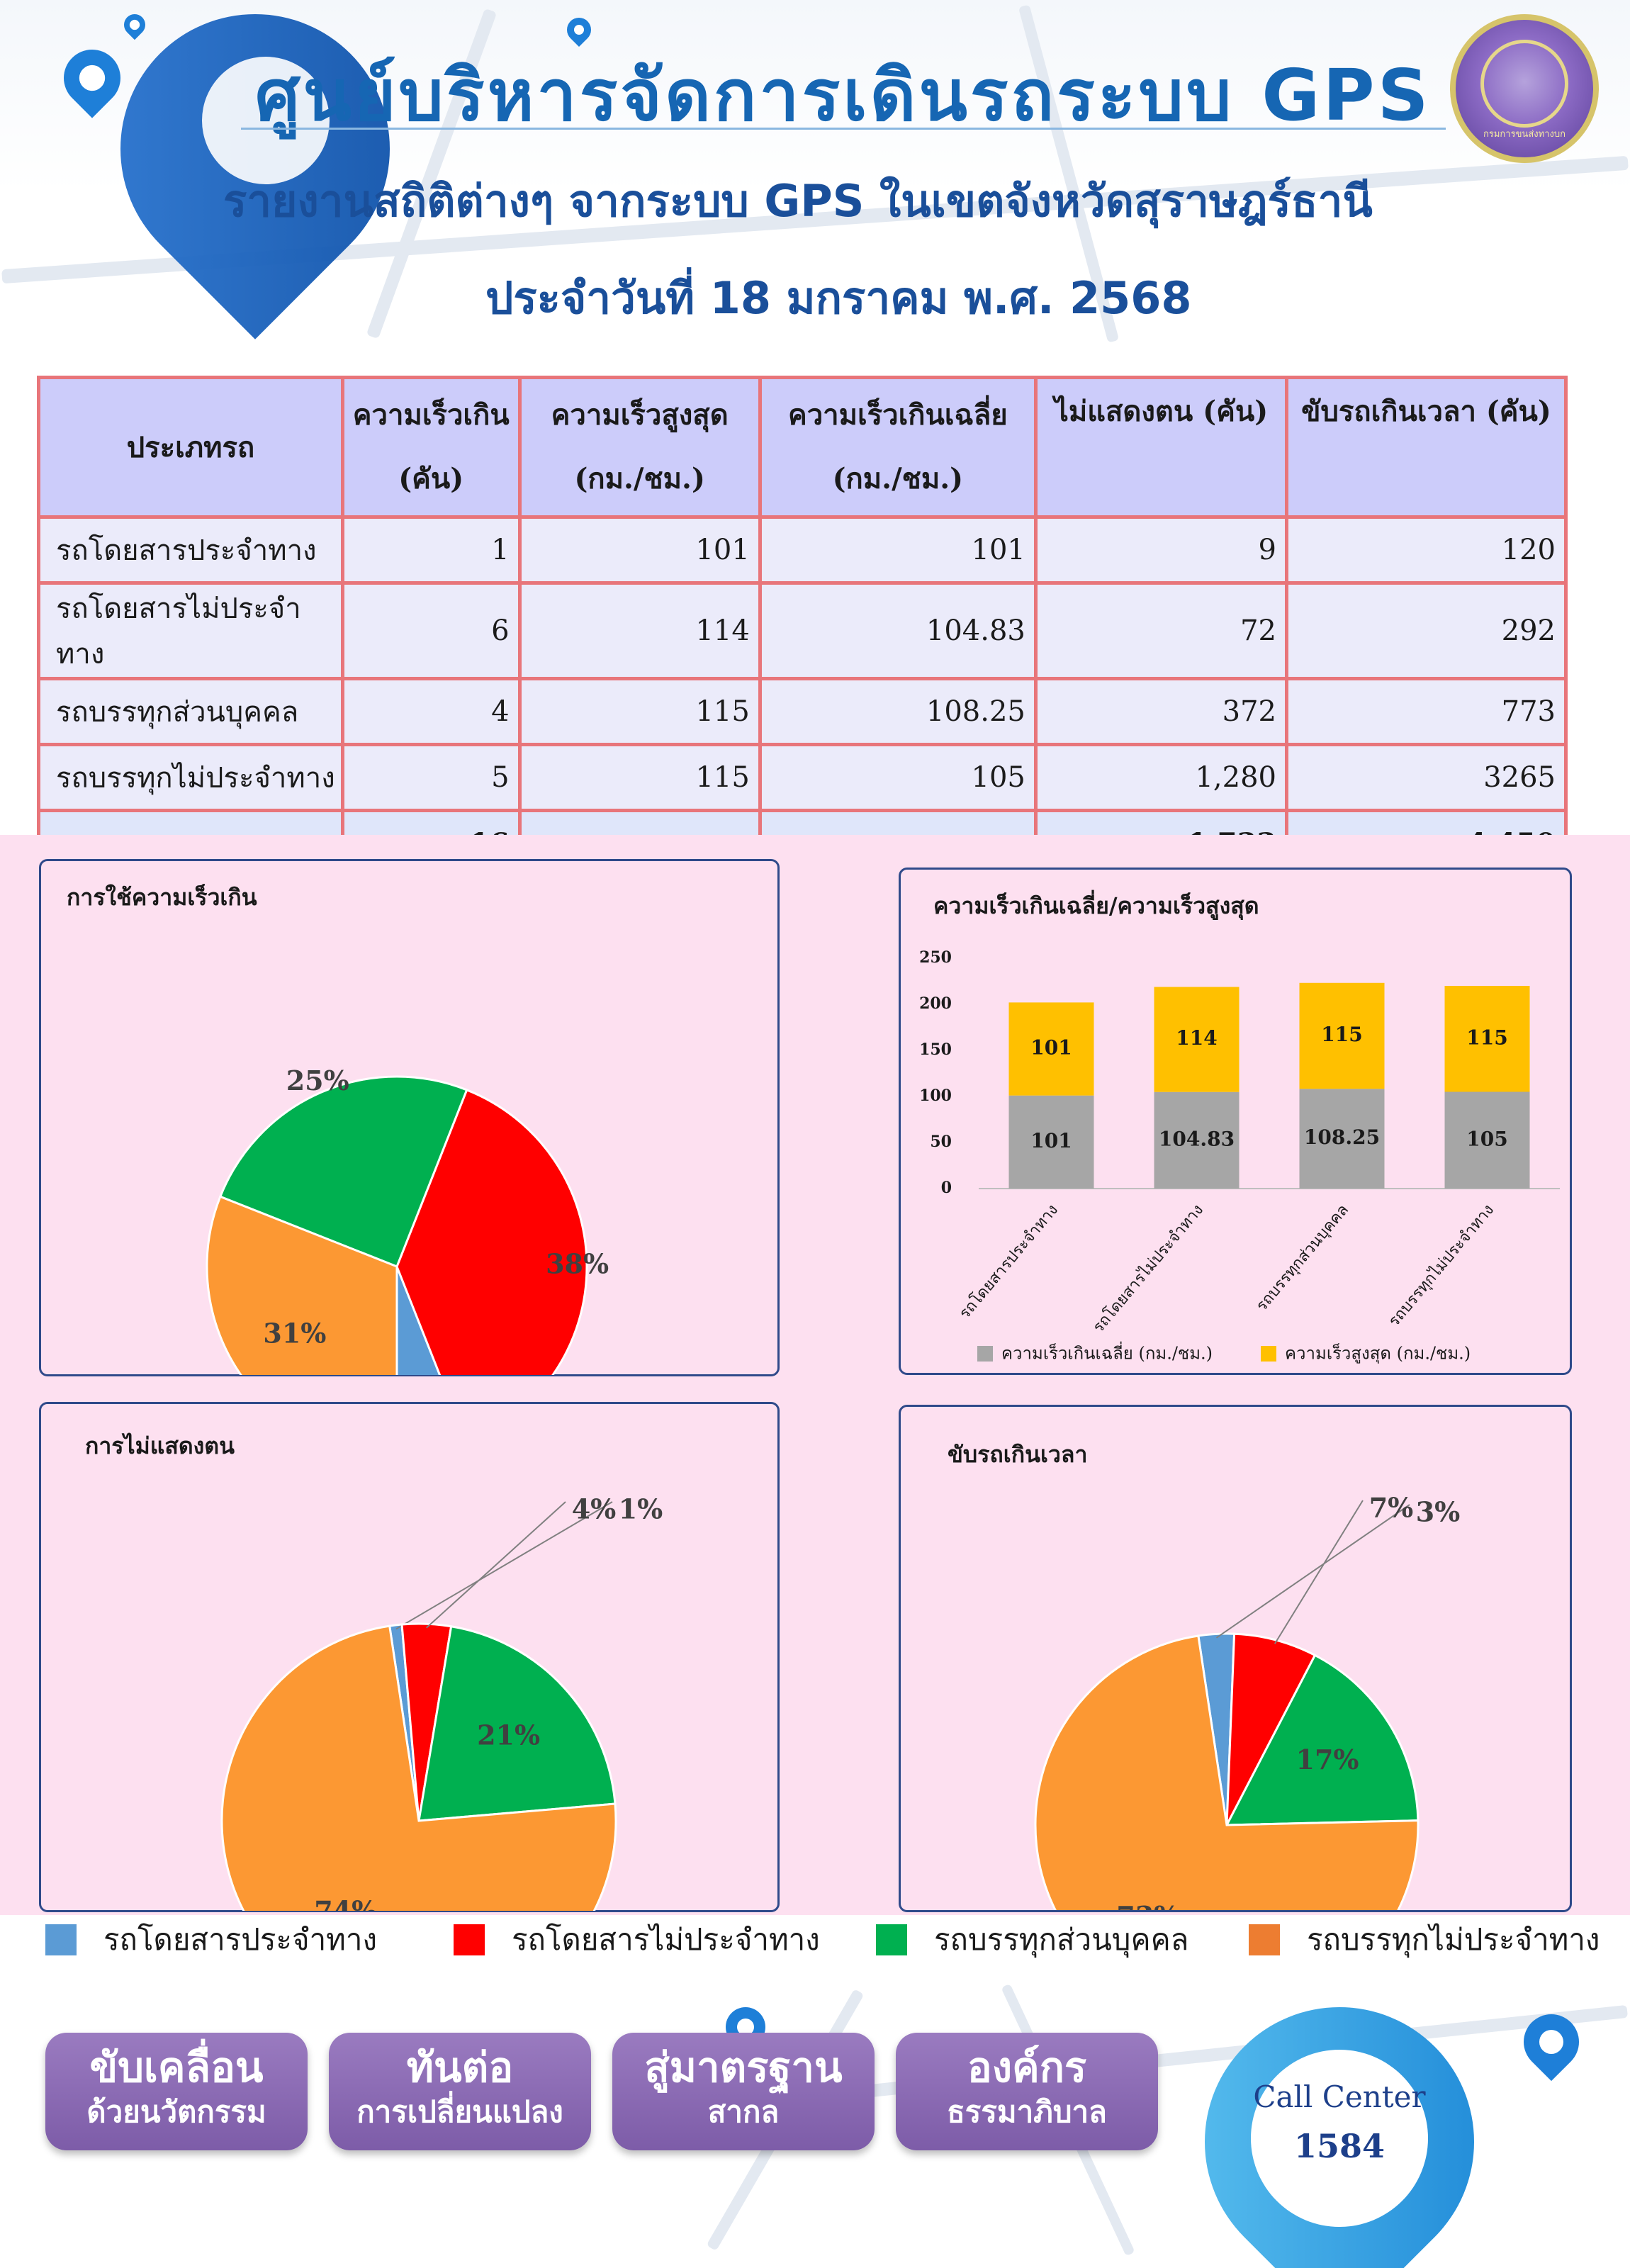  I want to click on y-tick-label: 150, so click(935, 1049).